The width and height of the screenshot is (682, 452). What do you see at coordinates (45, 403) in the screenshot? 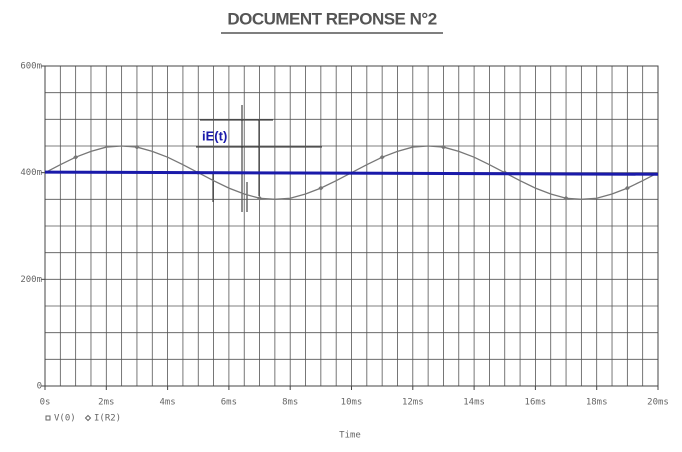
I see `x-tick-label: 0s` at bounding box center [45, 403].